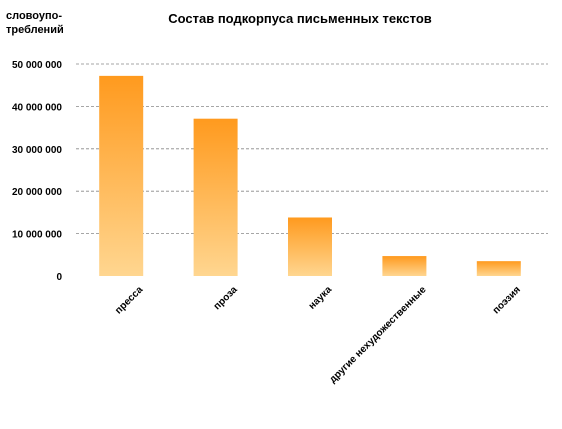 Image resolution: width=562 pixels, height=429 pixels. Describe the element at coordinates (377, 334) in the screenshot. I see `category-label: другие нехудожественные` at that location.